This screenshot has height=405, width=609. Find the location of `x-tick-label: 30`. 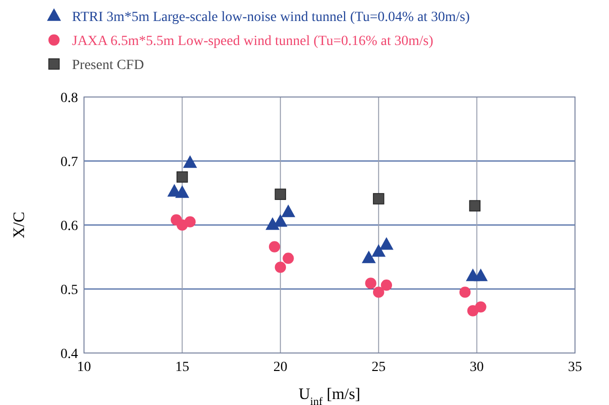

x-tick-label: 30 is located at coordinates (477, 367).